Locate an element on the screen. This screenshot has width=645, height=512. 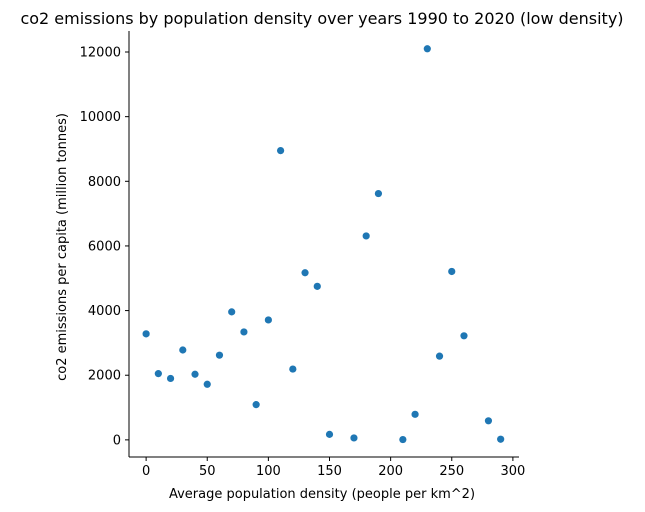
y-tick-label: 6000 is located at coordinates (104, 246).